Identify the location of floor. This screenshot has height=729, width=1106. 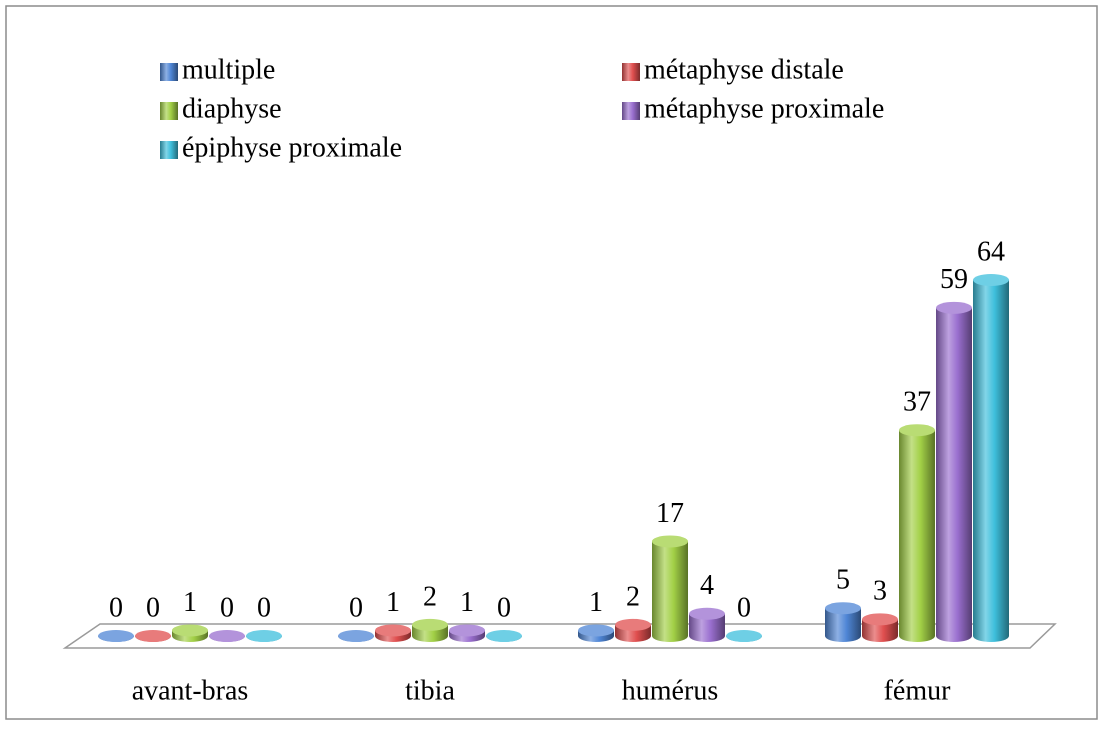
(559, 636).